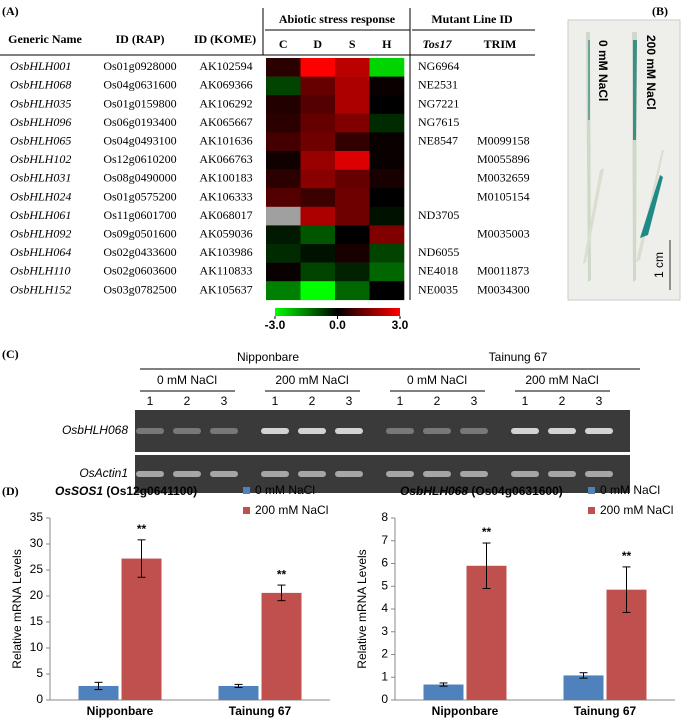  I want to click on y-tick-label: 1, so click(384, 676).